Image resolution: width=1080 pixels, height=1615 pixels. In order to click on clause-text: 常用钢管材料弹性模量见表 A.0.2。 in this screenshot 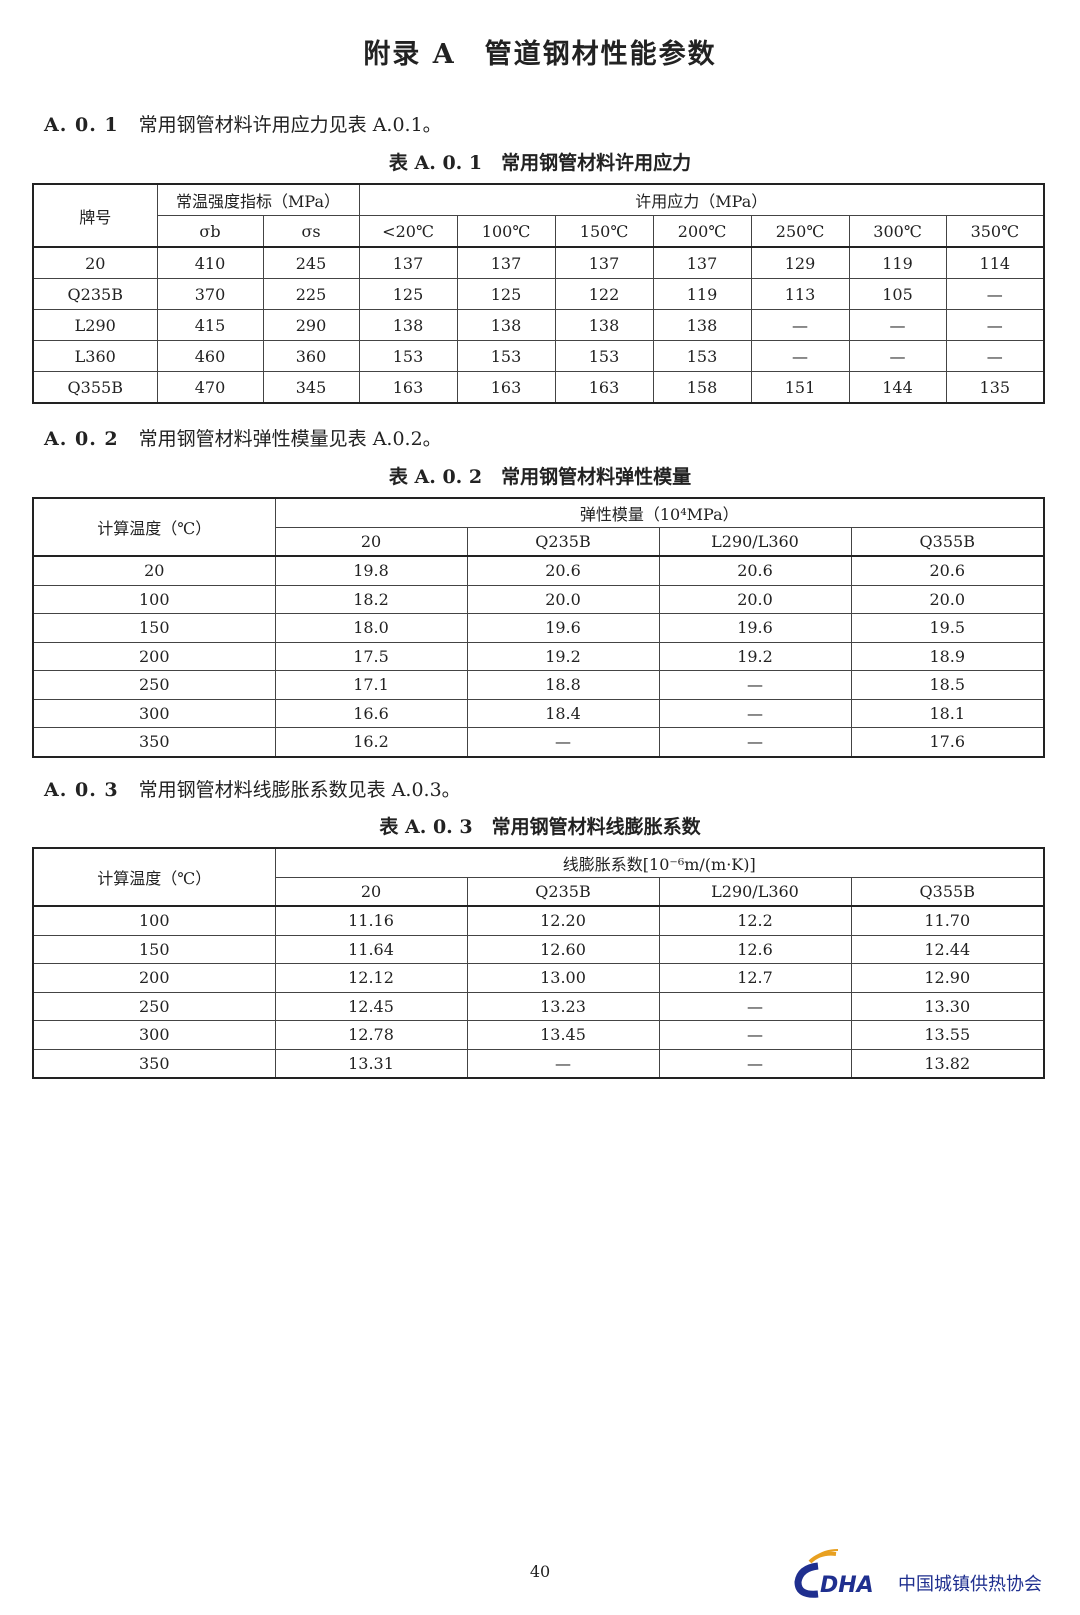, I will do `click(290, 439)`.